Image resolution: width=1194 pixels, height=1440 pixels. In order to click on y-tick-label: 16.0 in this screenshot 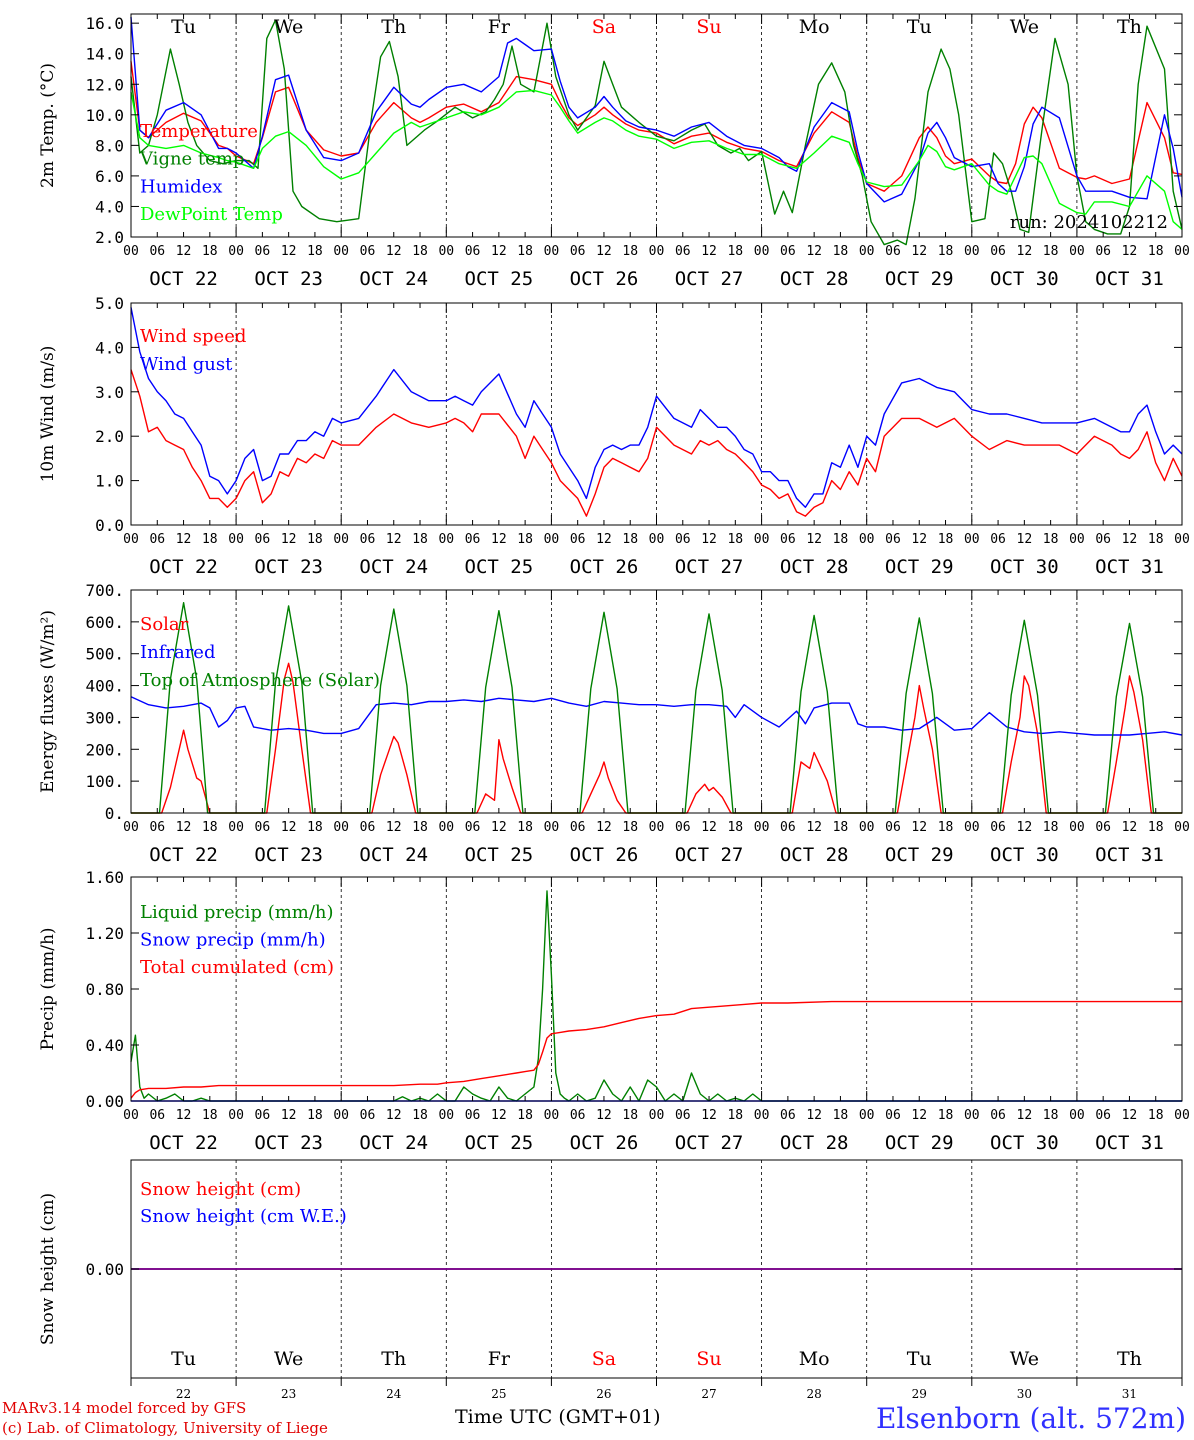, I will do `click(104, 23)`.